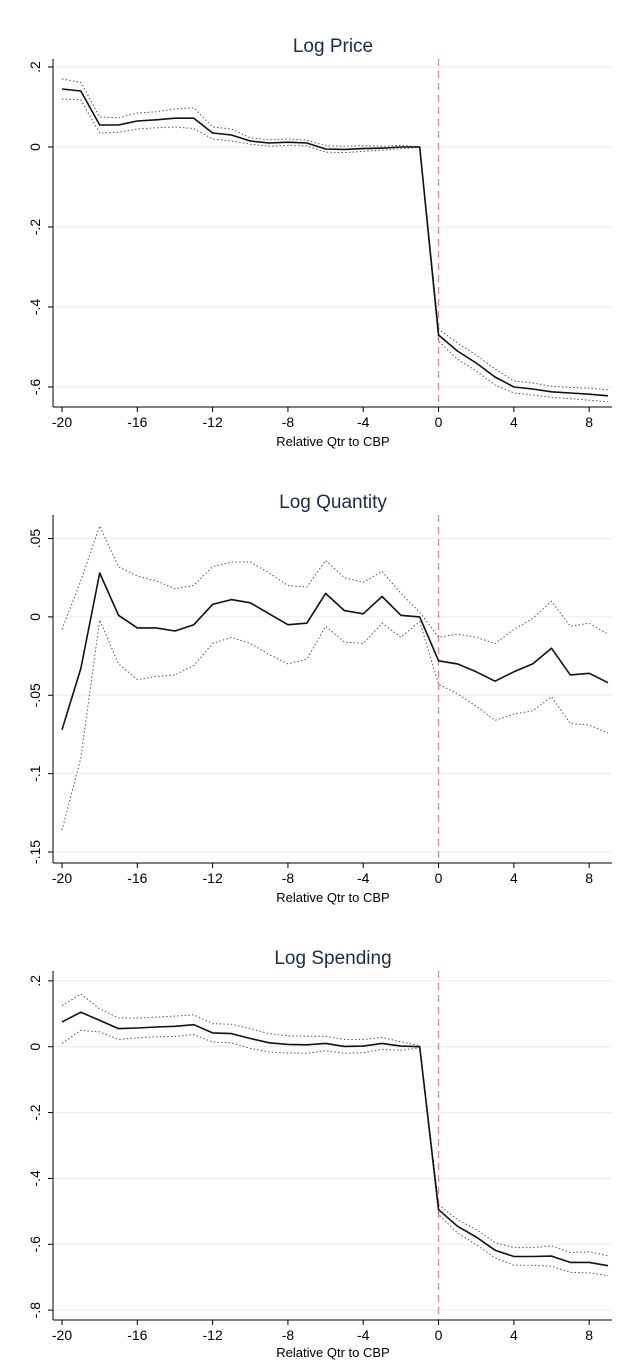 The width and height of the screenshot is (619, 1364). What do you see at coordinates (333, 46) in the screenshot?
I see `chart-title: Log Price` at bounding box center [333, 46].